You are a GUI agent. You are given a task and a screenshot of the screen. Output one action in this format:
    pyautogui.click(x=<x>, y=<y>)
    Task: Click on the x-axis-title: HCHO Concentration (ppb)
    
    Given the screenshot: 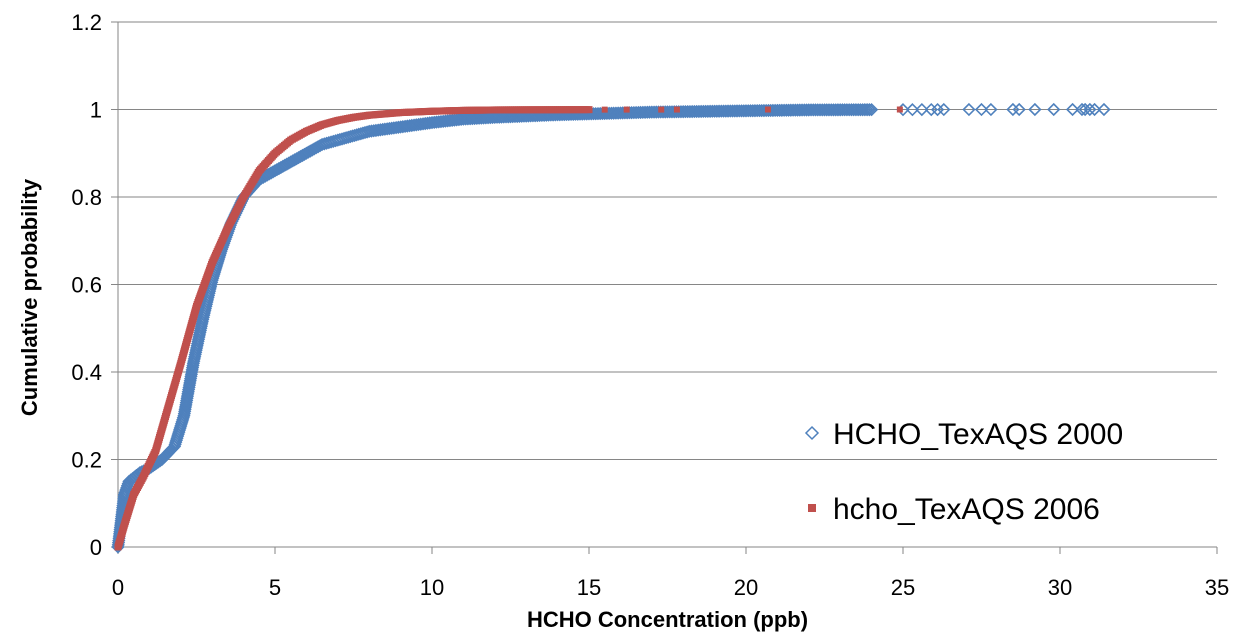 What is the action you would take?
    pyautogui.click(x=667, y=619)
    